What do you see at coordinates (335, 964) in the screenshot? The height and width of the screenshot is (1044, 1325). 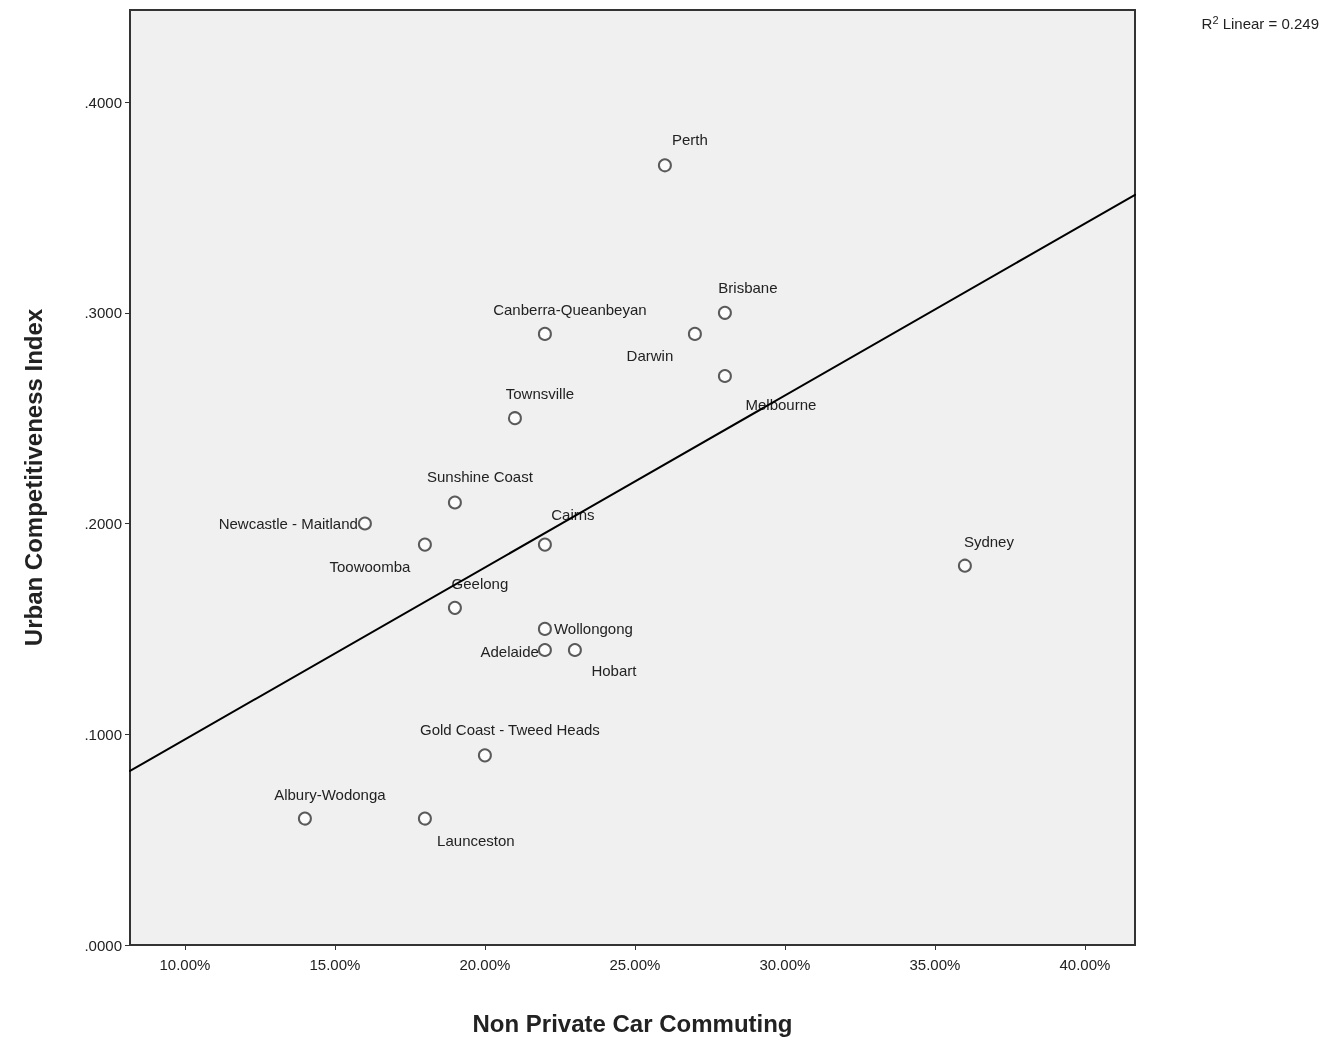 I see `x-tick-label: 15.00%` at bounding box center [335, 964].